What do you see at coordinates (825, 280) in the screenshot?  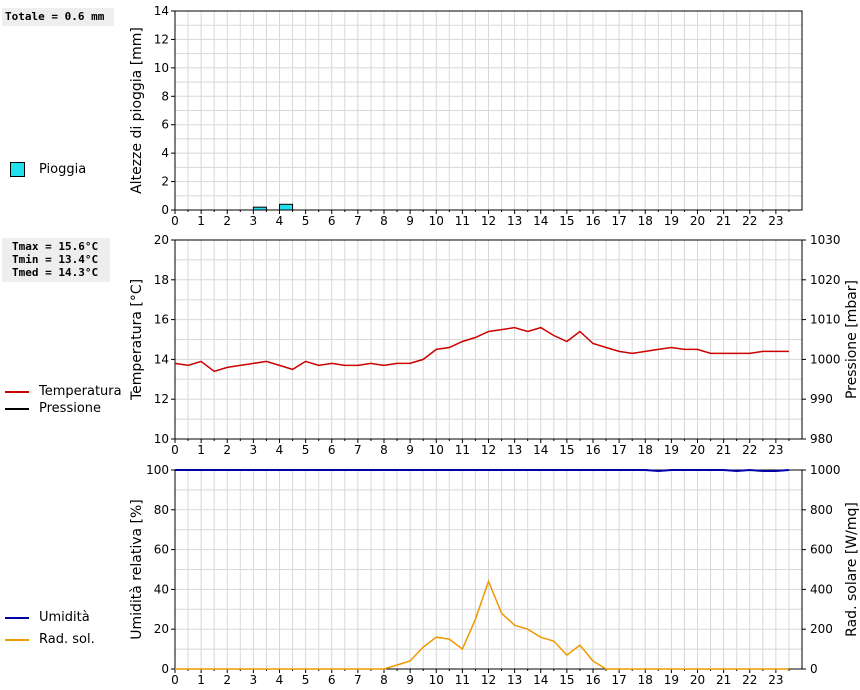 I see `panel2-y2-tick-label: 1020` at bounding box center [825, 280].